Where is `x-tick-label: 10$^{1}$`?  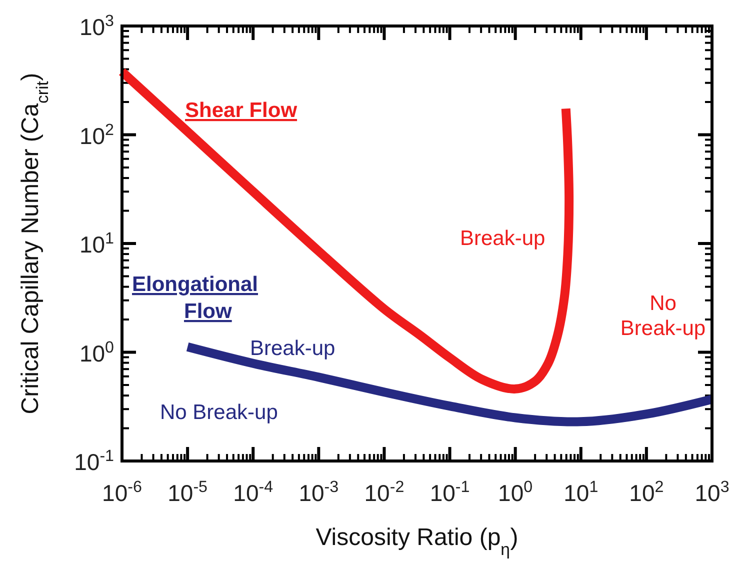
x-tick-label: 10$^{1}$ is located at coordinates (581, 492).